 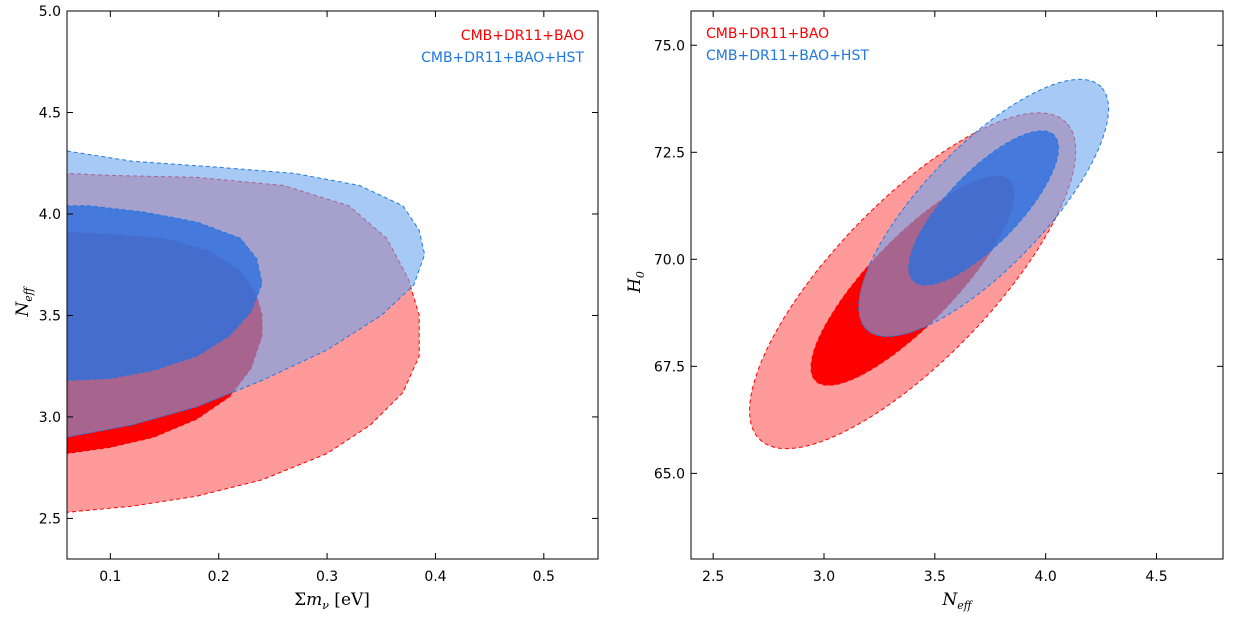 What do you see at coordinates (502, 58) in the screenshot?
I see `left-legend-entry-cmb-dr11-bao-hst: CMB+DR11+BAO+HST` at bounding box center [502, 58].